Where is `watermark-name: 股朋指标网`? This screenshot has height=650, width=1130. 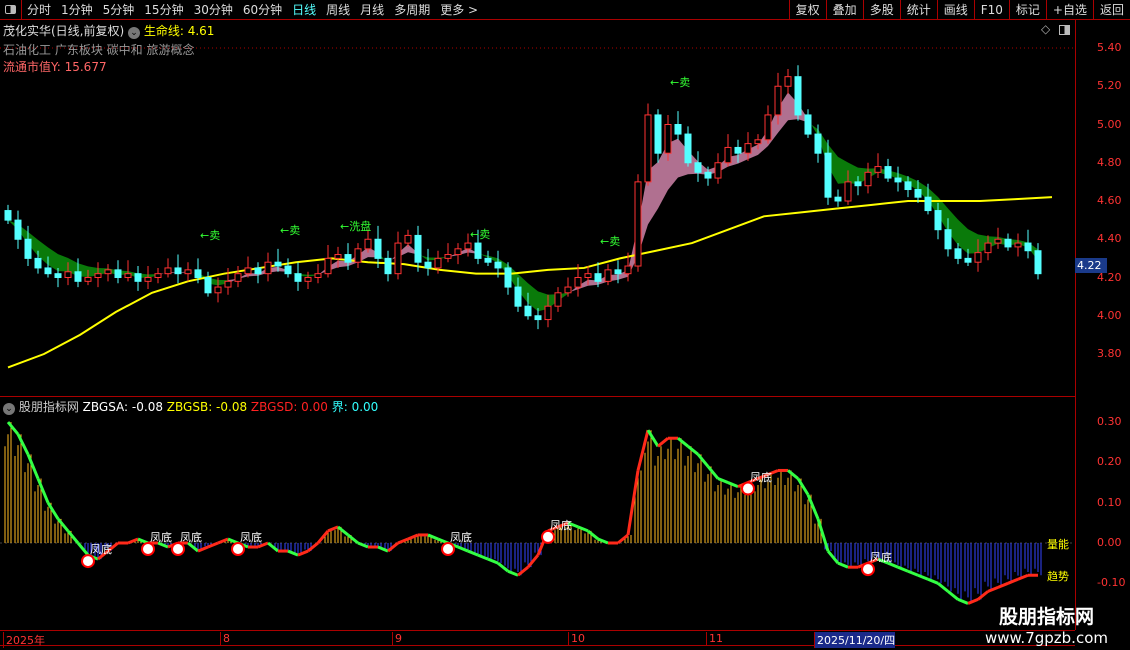 watermark-name: 股朋指标网 is located at coordinates (1046, 617).